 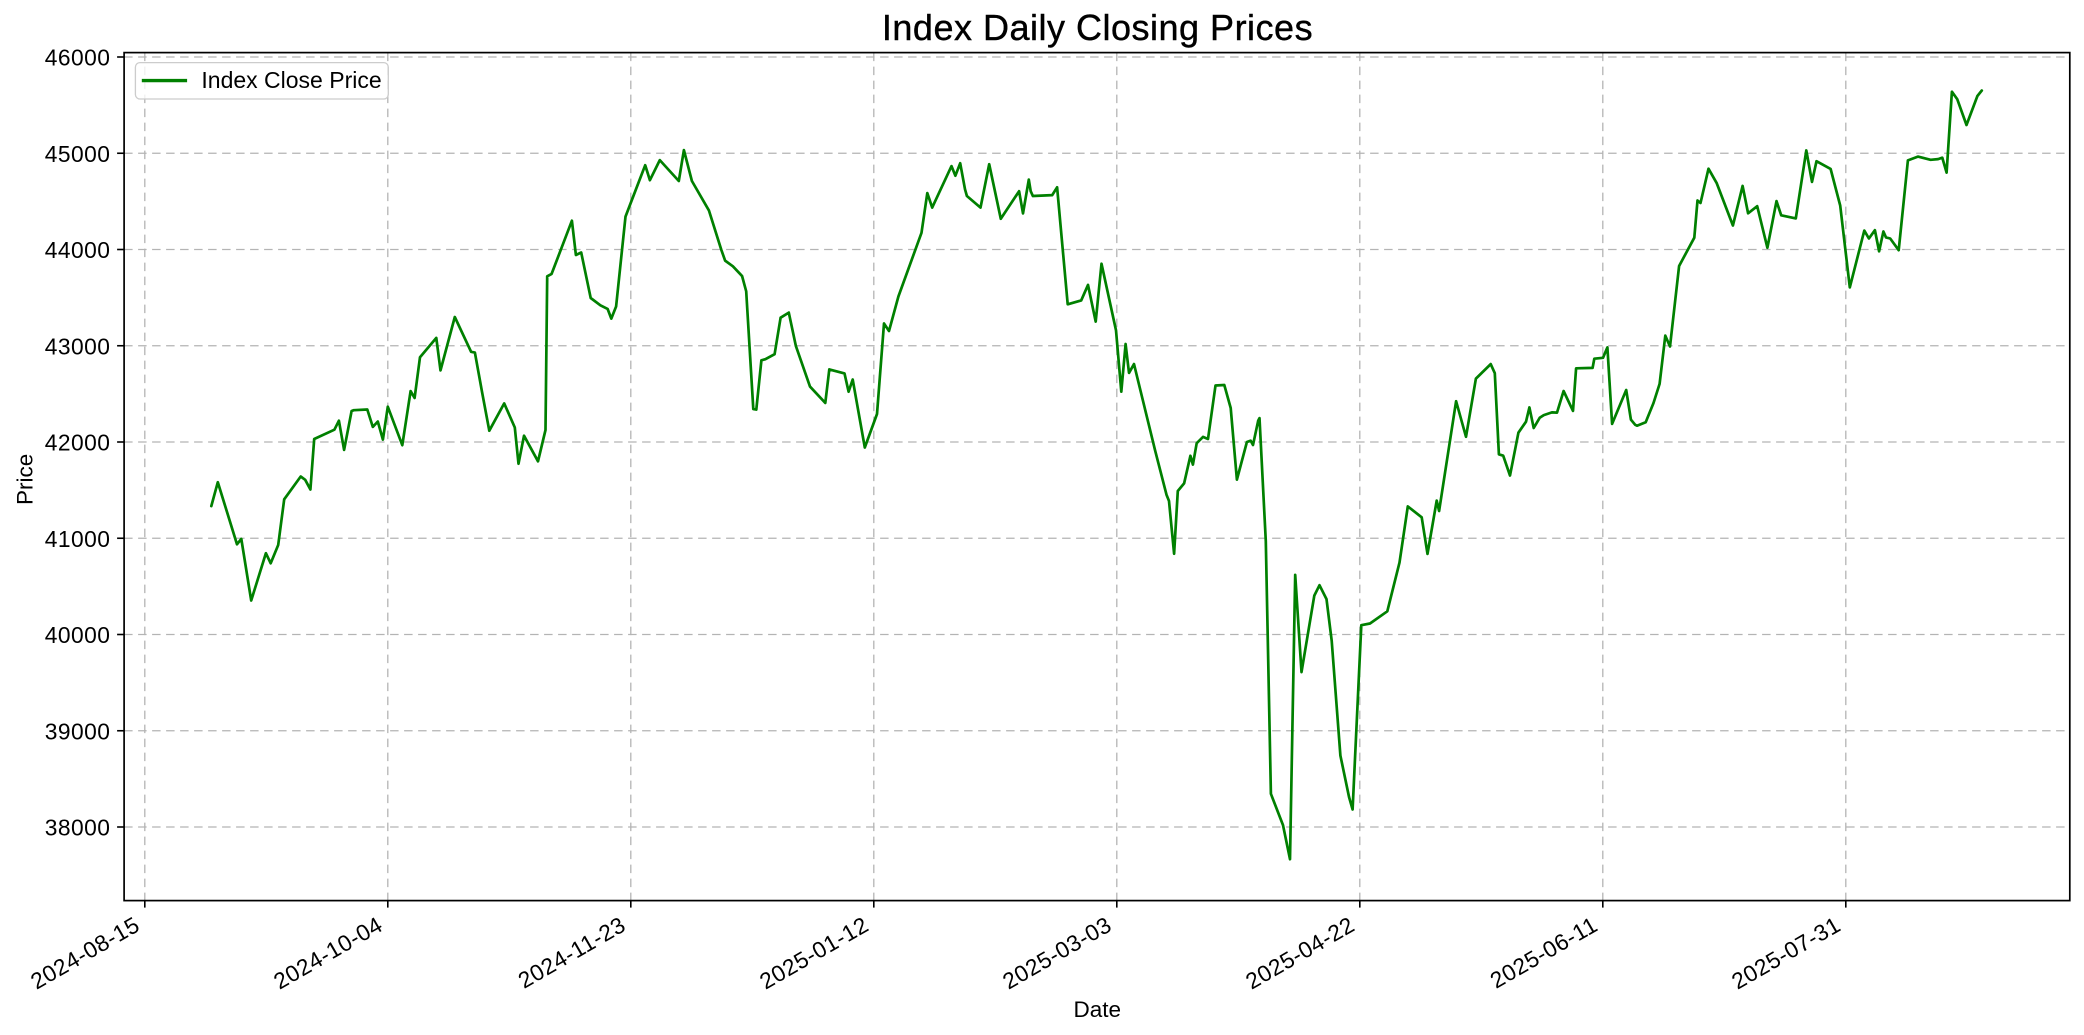 What do you see at coordinates (78, 443) in the screenshot?
I see `svg-text: 42000` at bounding box center [78, 443].